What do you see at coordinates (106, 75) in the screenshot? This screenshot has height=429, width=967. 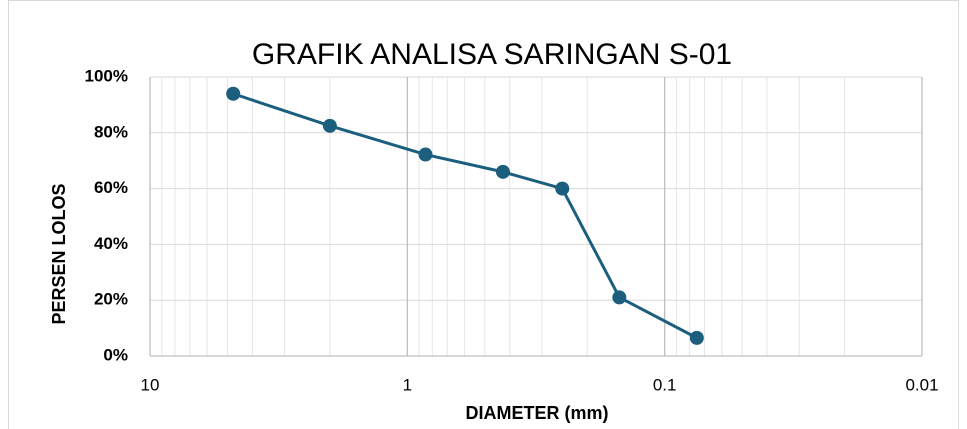 I see `y-tick-label: 100%` at bounding box center [106, 75].